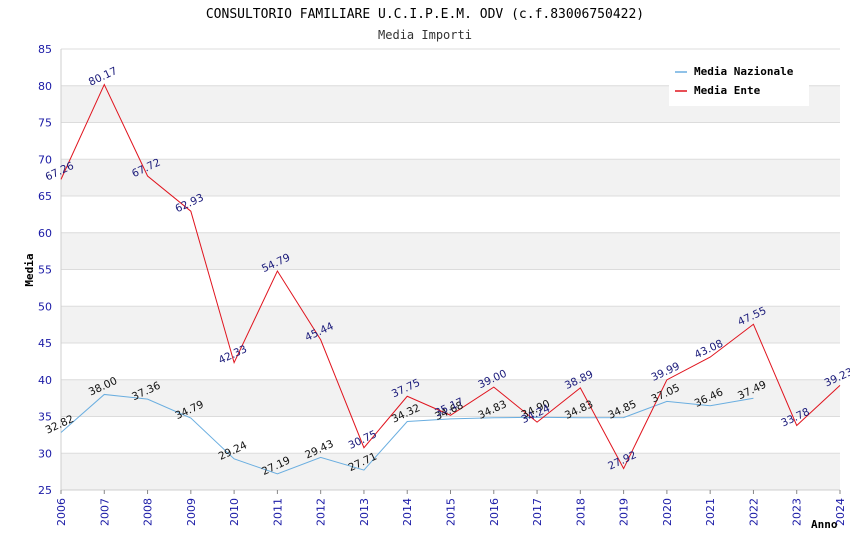  I want to click on legend-box, so click(739, 83).